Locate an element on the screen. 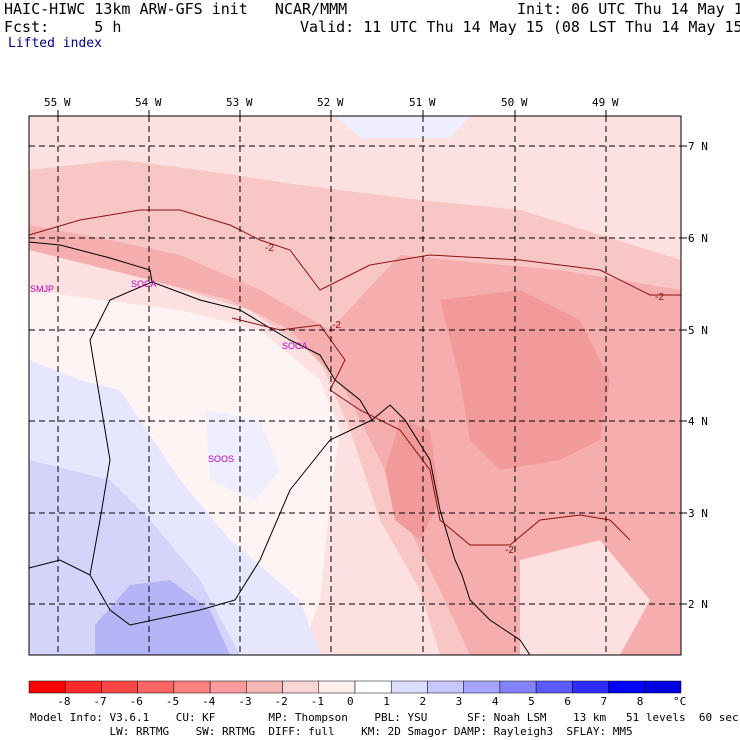  lat-label: 4 N is located at coordinates (698, 421).